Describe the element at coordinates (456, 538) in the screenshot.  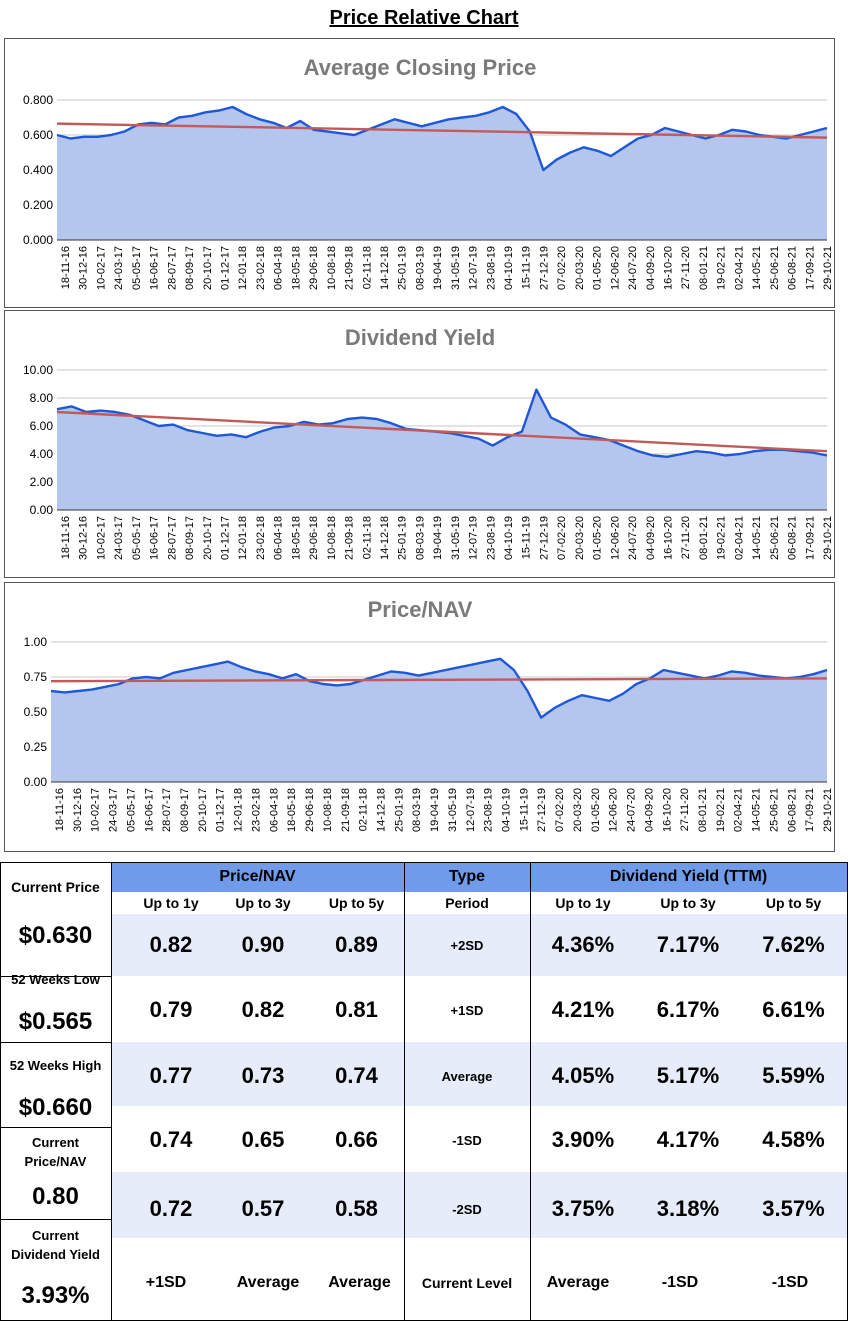
I see `x-tick-label: 31-05-19` at that location.